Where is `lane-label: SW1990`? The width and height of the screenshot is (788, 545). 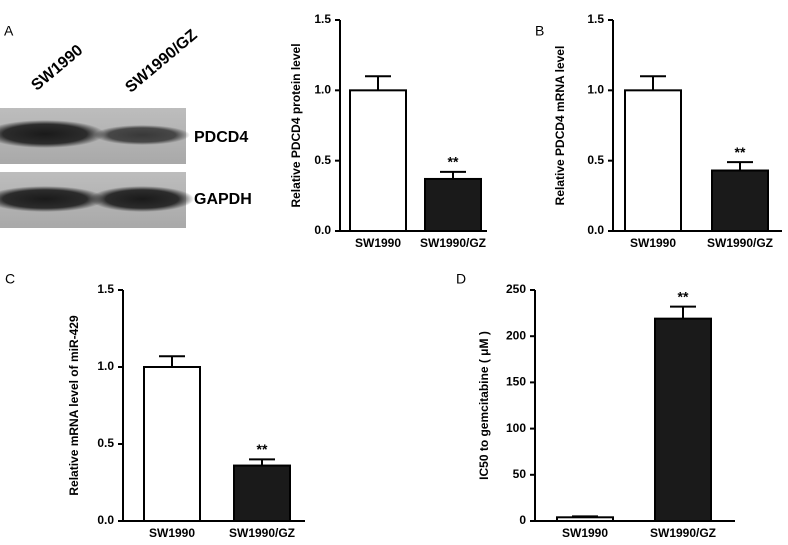
lane-label: SW1990 is located at coordinates (57, 68).